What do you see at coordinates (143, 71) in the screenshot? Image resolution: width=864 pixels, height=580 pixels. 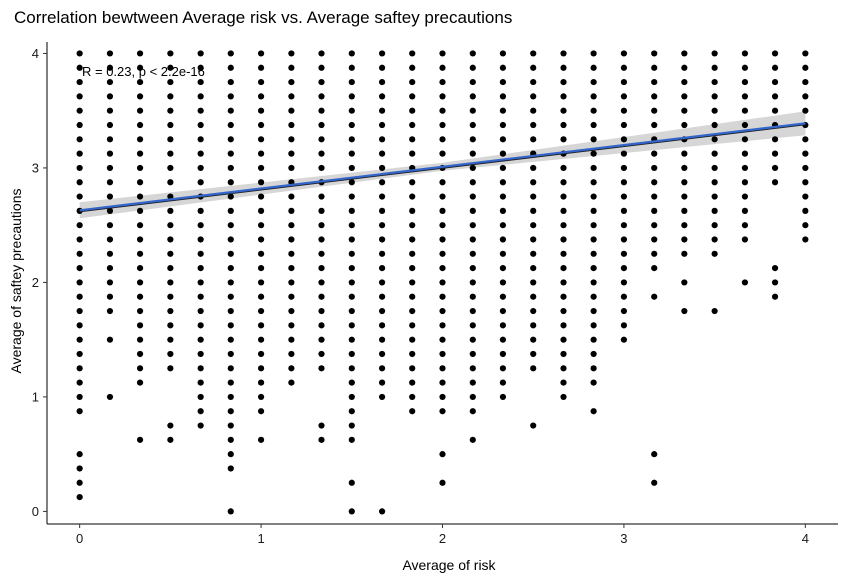 I see `correlation-annotation: R = 0.23, p < 2.2e-16` at bounding box center [143, 71].